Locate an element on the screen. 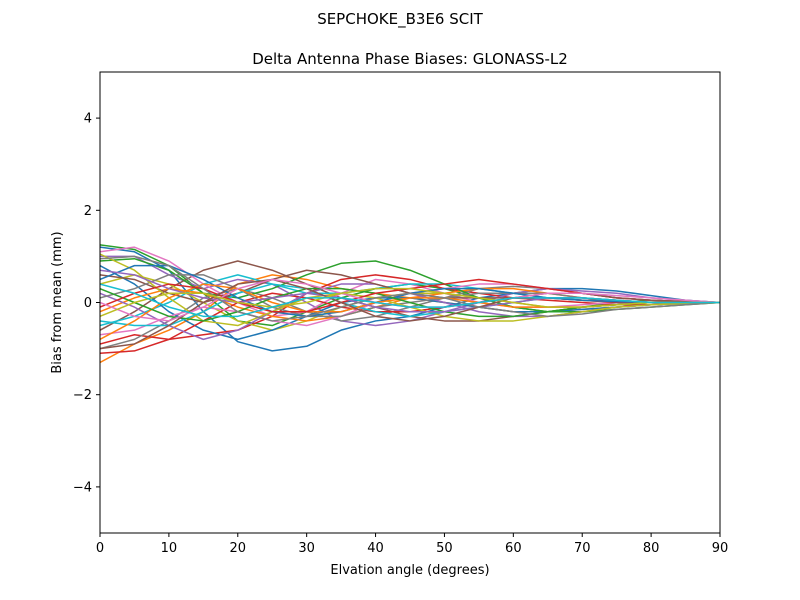 The width and height of the screenshot is (800, 600). x-tick-label: 0 is located at coordinates (100, 548).